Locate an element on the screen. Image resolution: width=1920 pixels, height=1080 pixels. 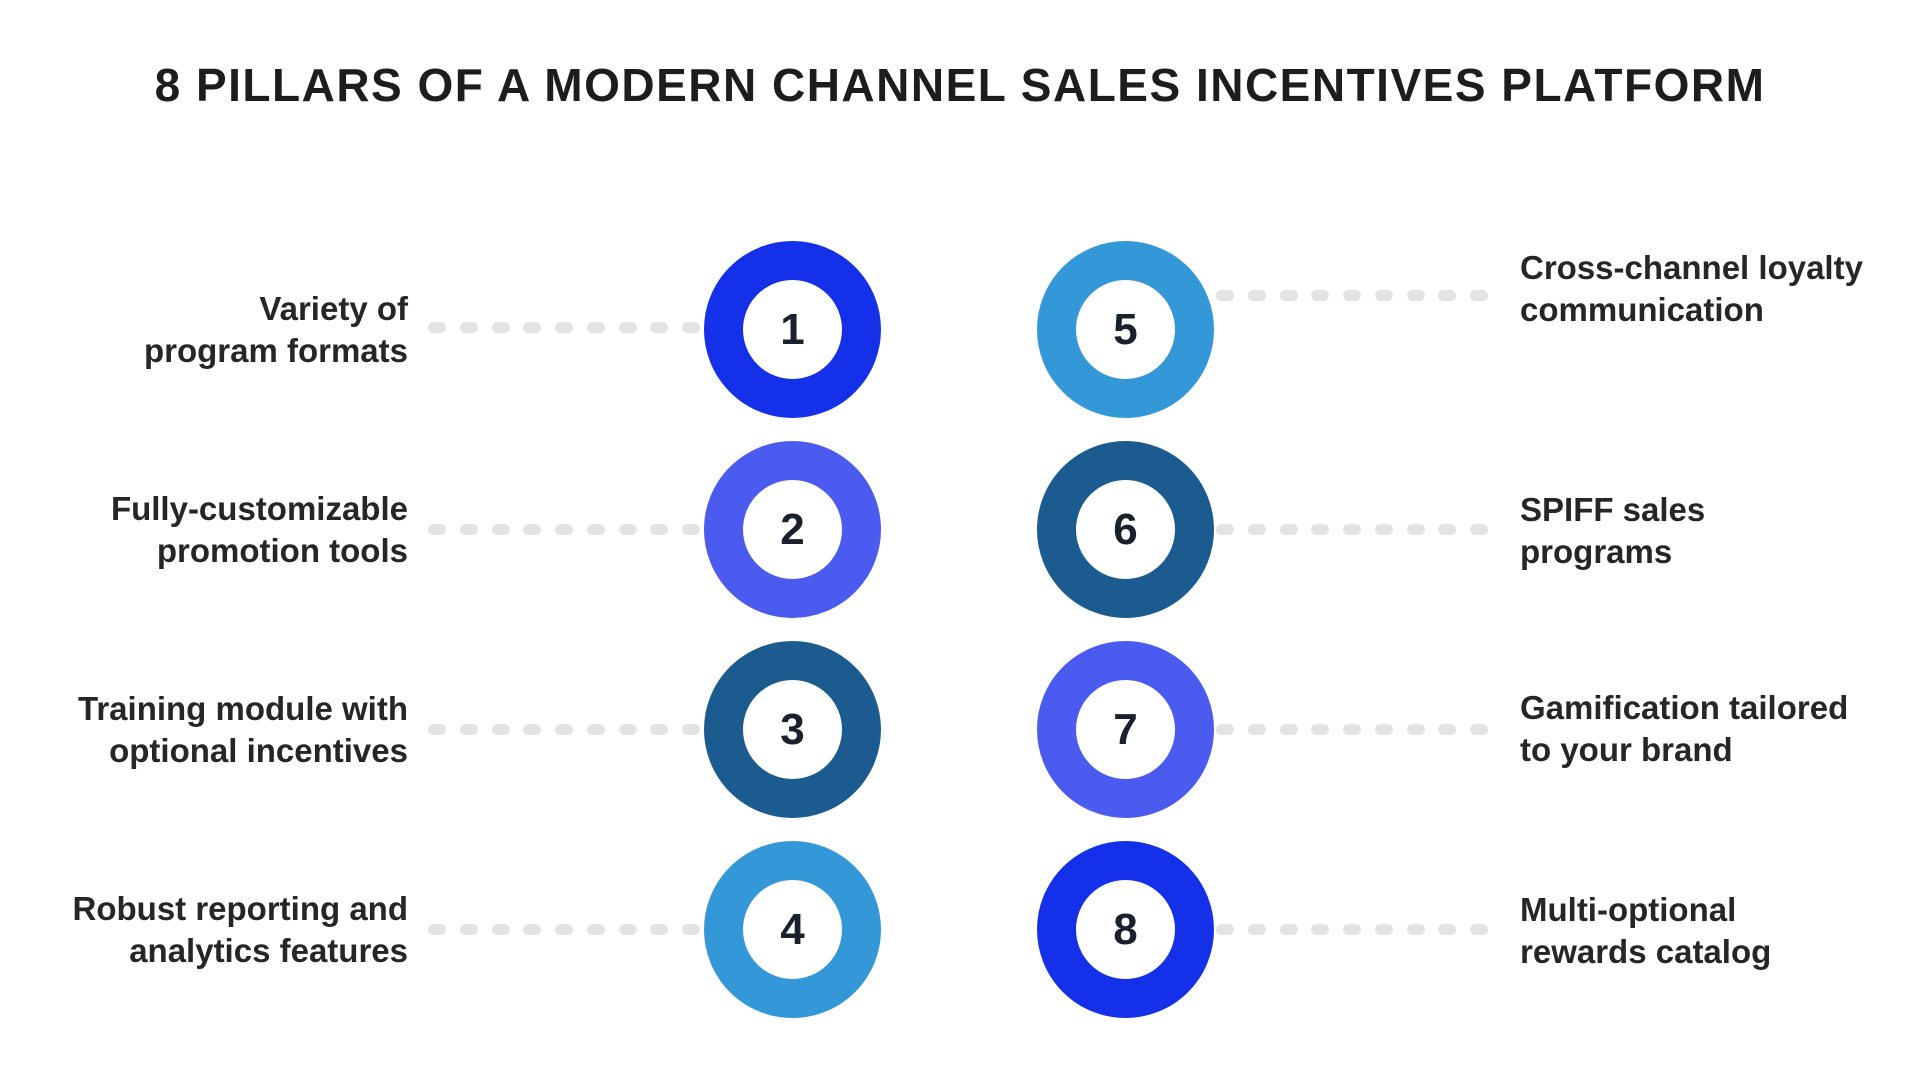
pillar-circle-4: 4 is located at coordinates (792, 929).